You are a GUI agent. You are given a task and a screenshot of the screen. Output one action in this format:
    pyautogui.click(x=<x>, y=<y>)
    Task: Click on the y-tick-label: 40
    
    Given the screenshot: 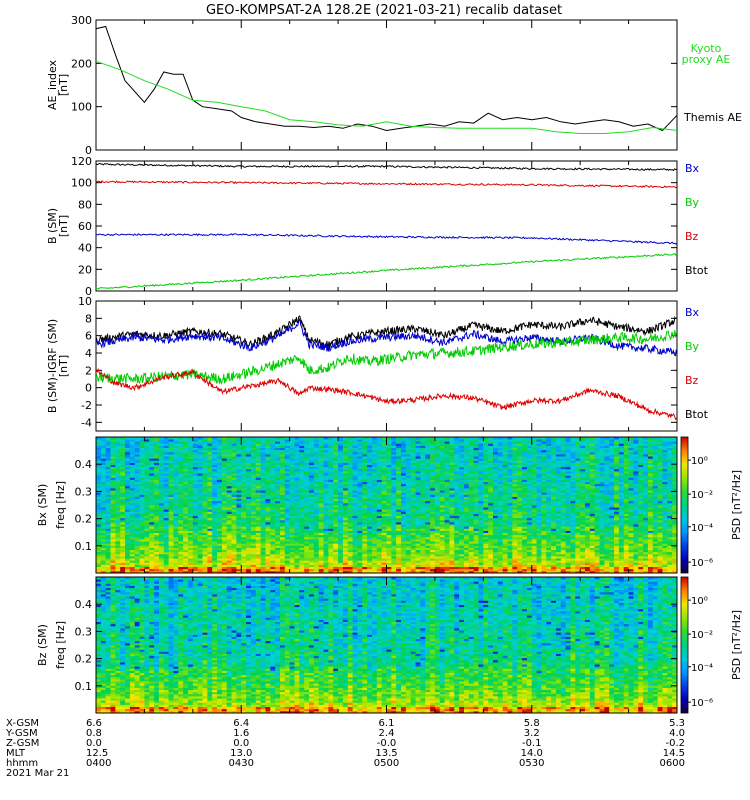 What is the action you would take?
    pyautogui.click(x=85, y=248)
    